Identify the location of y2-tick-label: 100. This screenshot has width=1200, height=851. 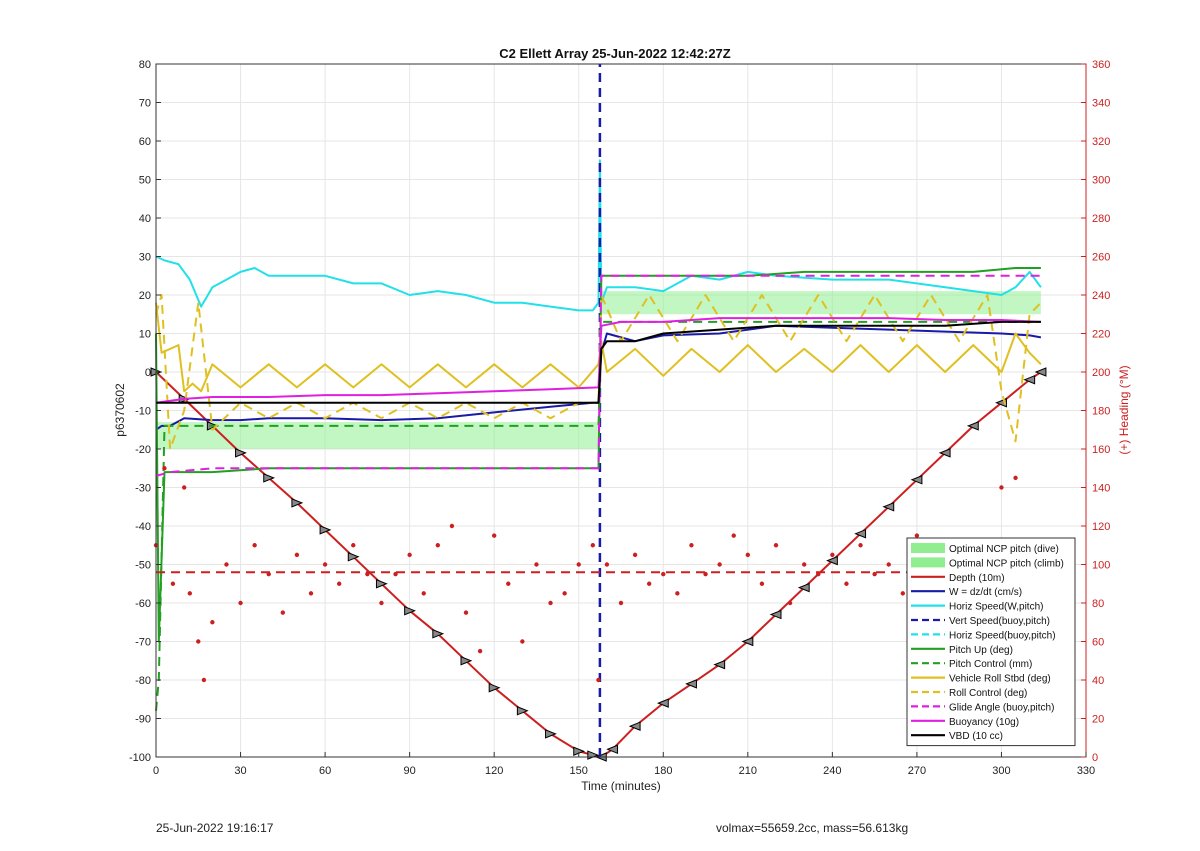
(1101, 566).